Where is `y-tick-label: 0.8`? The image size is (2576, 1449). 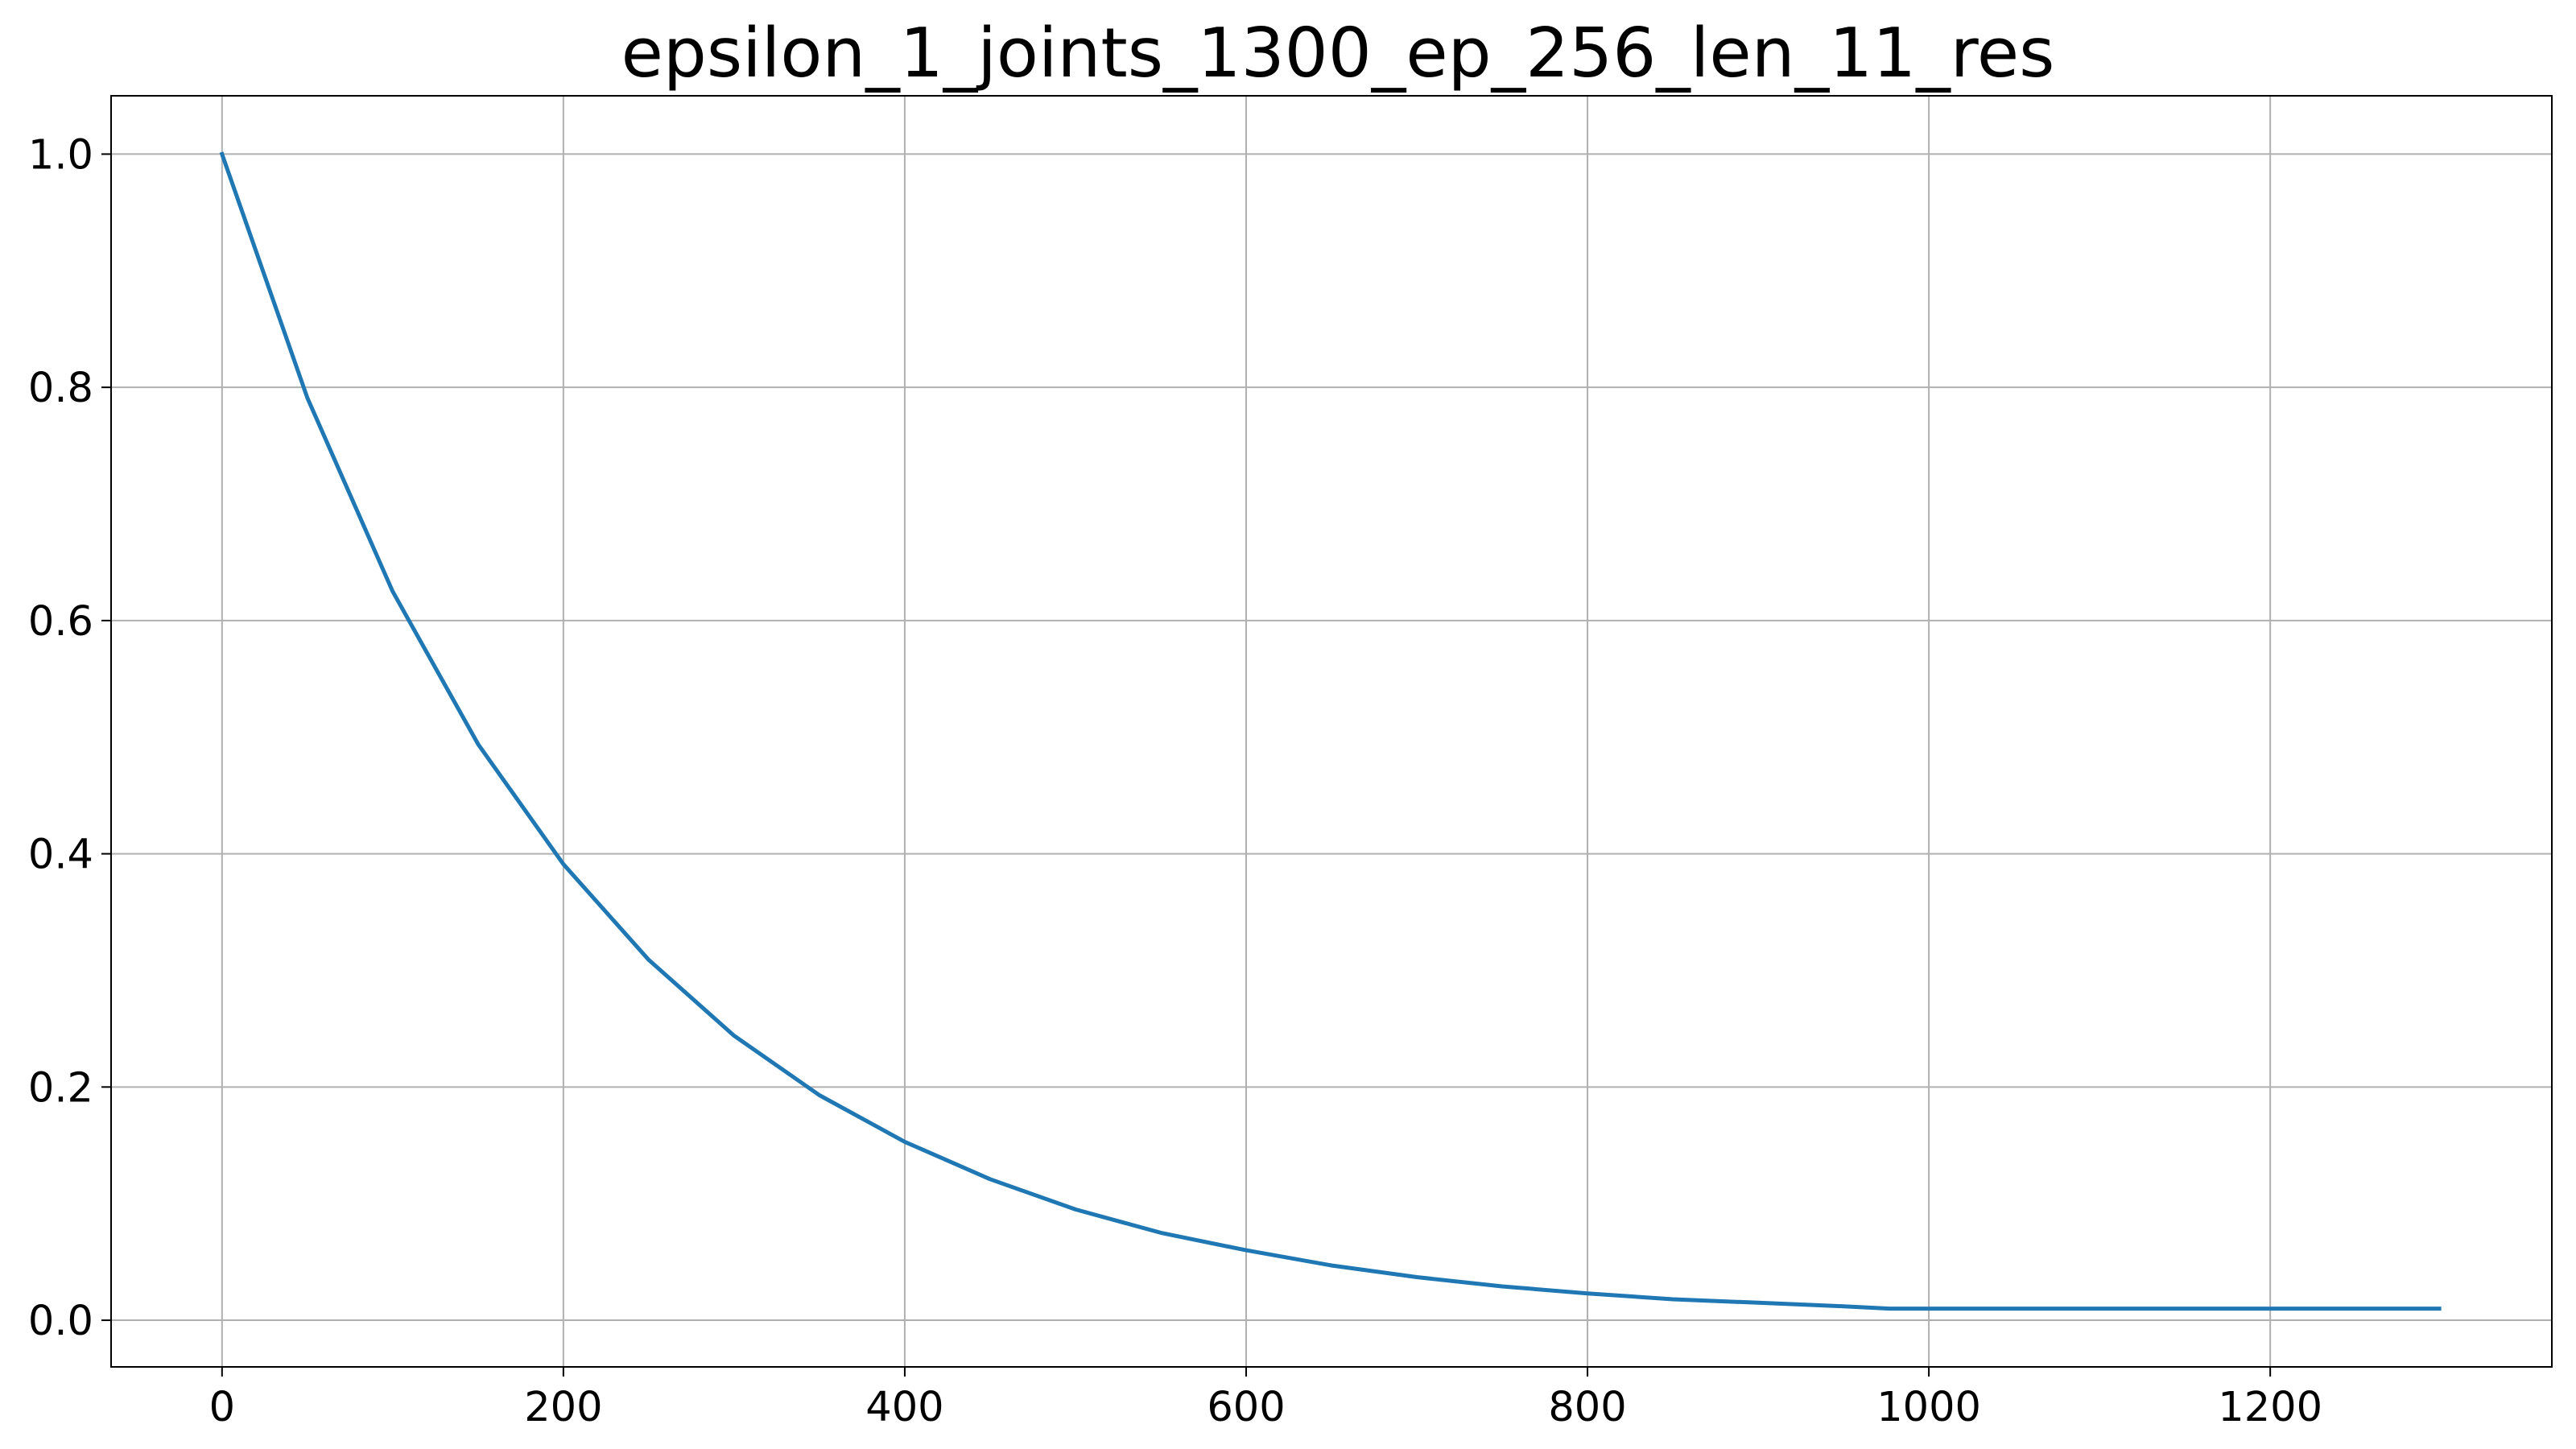
y-tick-label: 0.8 is located at coordinates (60, 388).